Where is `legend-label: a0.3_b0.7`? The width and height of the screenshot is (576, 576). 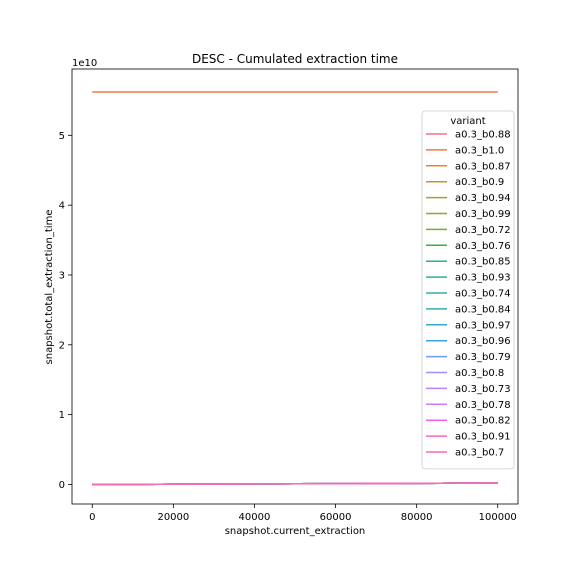 legend-label: a0.3_b0.7 is located at coordinates (479, 453).